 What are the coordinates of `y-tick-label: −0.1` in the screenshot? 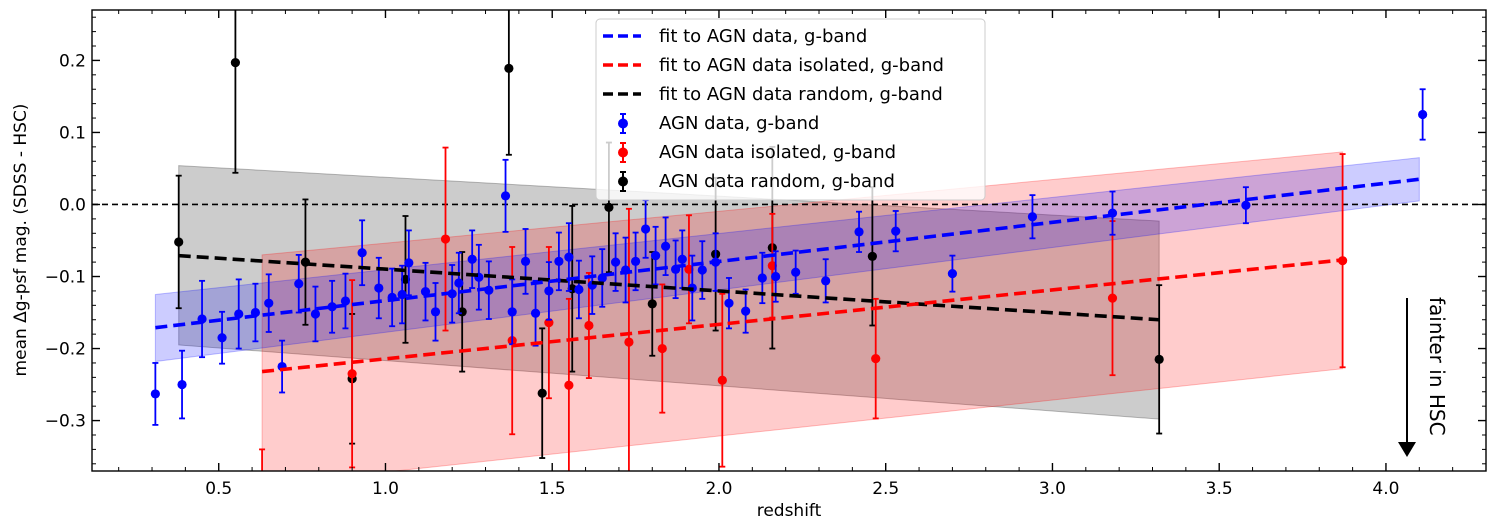 It's located at (65, 278).